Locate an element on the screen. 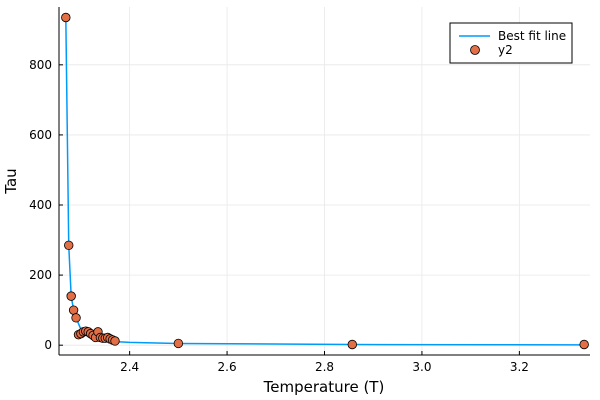  y-ticks: 0 200 400 600 800 is located at coordinates (46, 205).